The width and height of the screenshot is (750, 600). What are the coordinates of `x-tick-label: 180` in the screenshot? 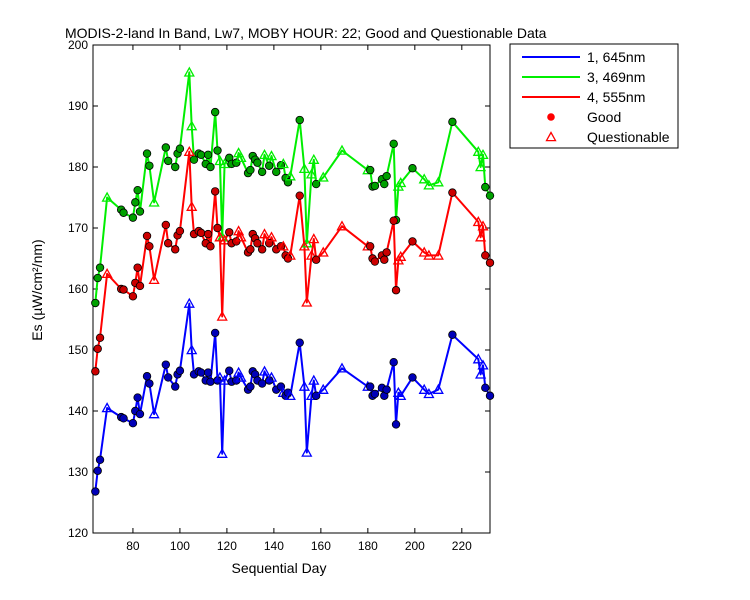 It's located at (368, 546).